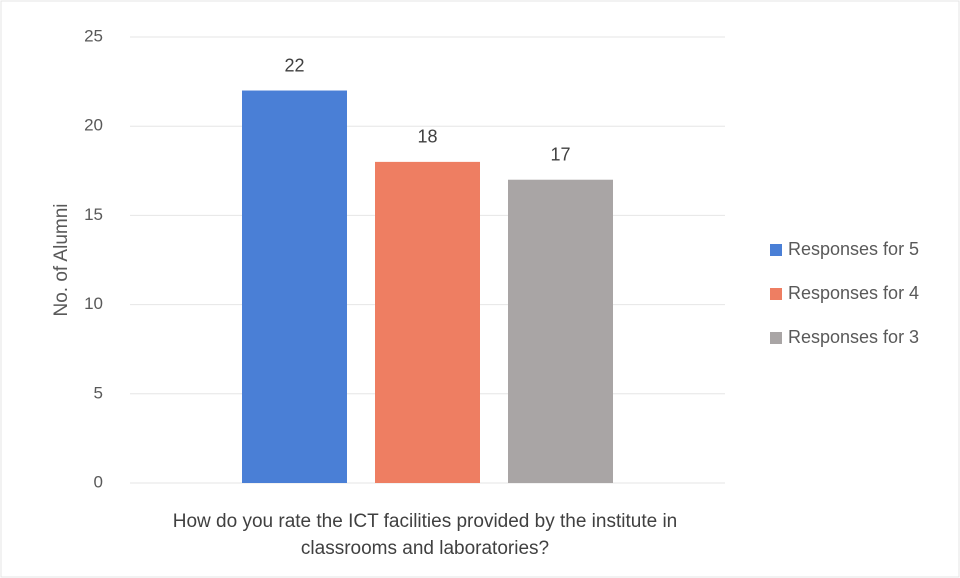 The width and height of the screenshot is (960, 578). I want to click on y-tick-label: 0, so click(98, 481).